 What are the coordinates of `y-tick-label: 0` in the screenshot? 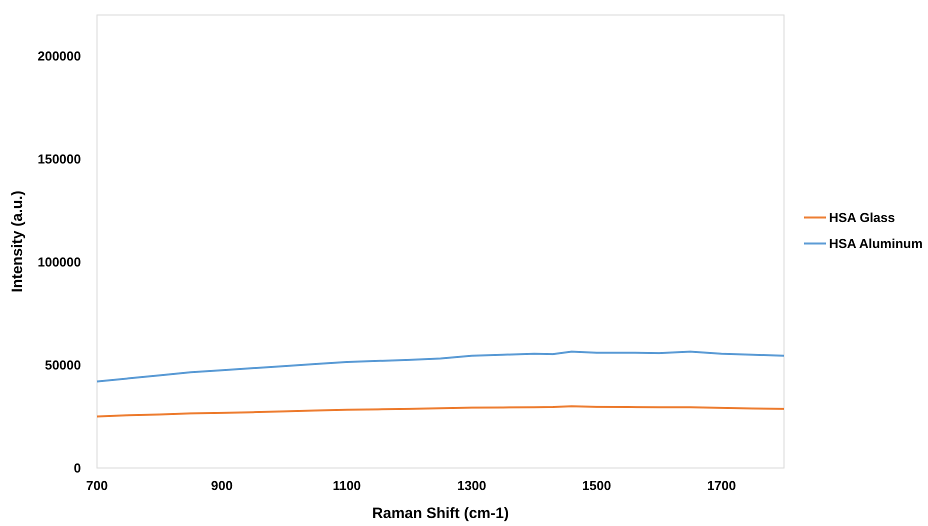 It's located at (77, 468).